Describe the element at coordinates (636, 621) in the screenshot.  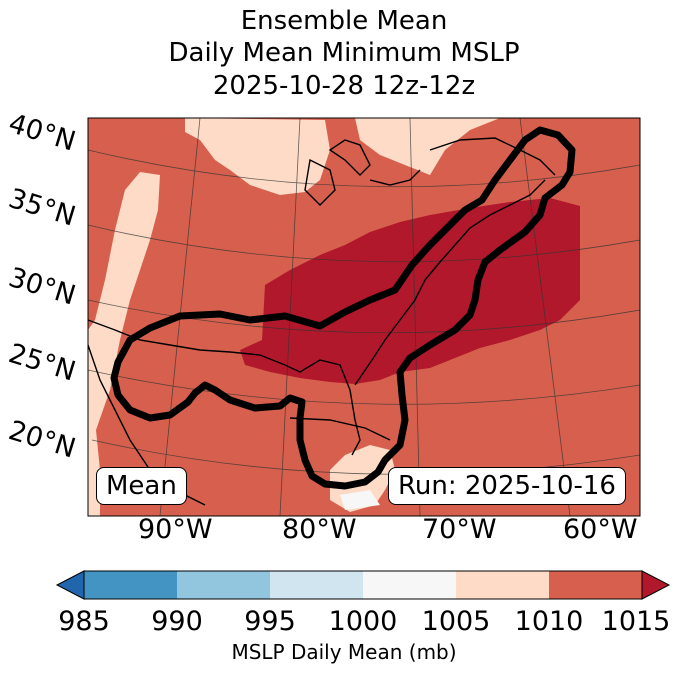
I see `colorbar-tick-1015: 1015` at that location.